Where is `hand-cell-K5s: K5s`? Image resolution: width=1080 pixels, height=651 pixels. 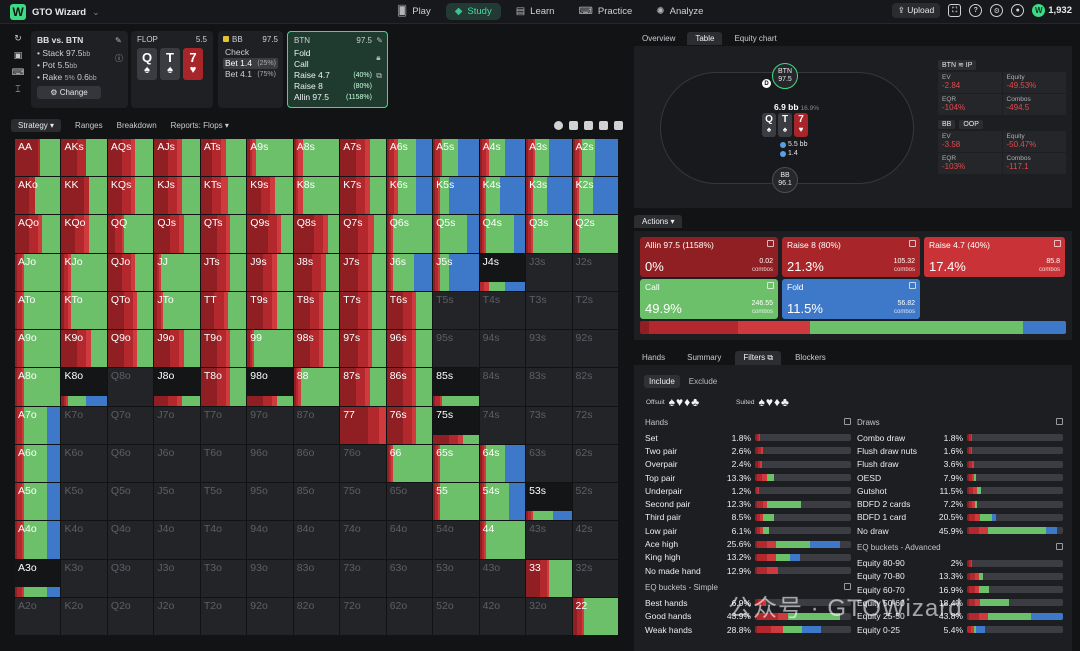 hand-cell-K5s: K5s is located at coordinates (456, 196).